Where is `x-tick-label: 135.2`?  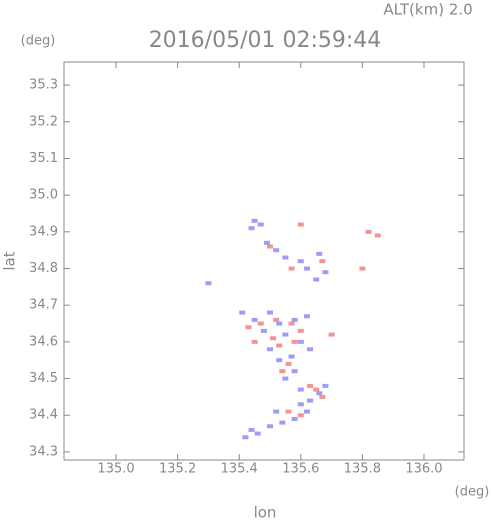
x-tick-label: 135.2 is located at coordinates (177, 469).